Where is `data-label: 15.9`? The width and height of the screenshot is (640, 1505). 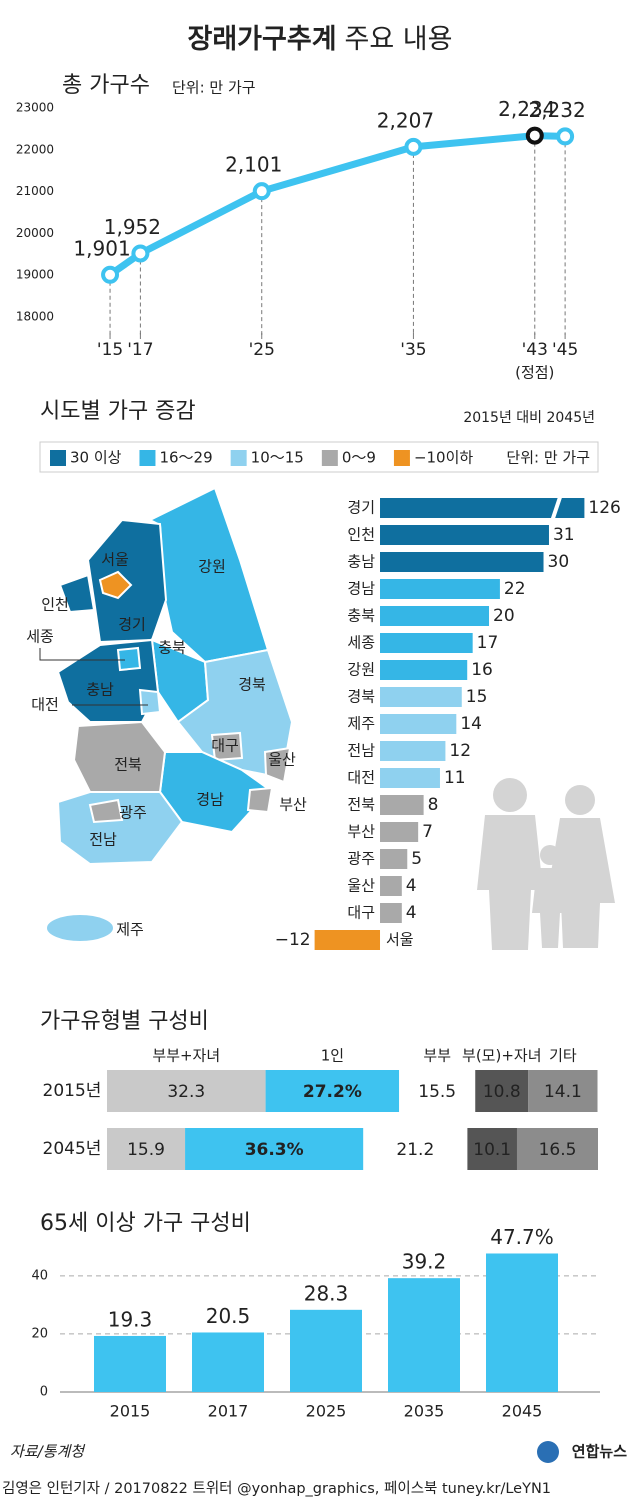 data-label: 15.9 is located at coordinates (146, 1150).